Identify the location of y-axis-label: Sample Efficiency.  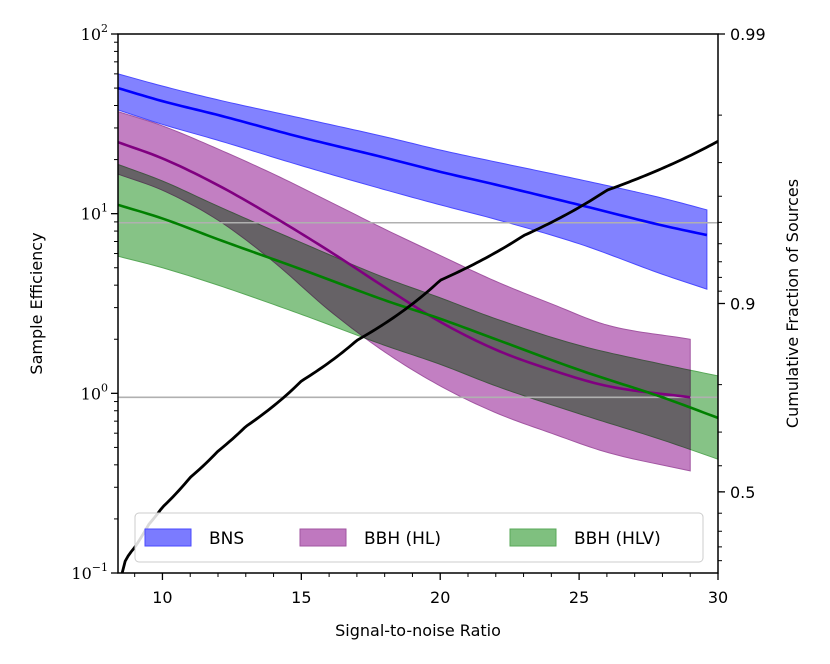
(36, 303).